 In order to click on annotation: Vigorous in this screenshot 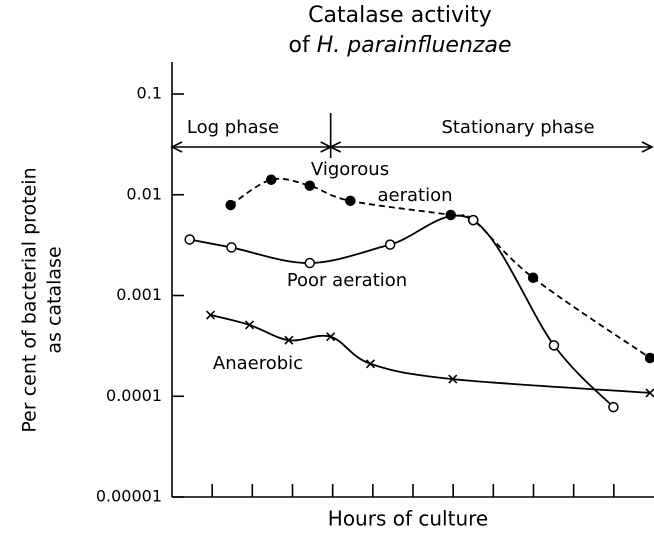, I will do `click(350, 169)`.